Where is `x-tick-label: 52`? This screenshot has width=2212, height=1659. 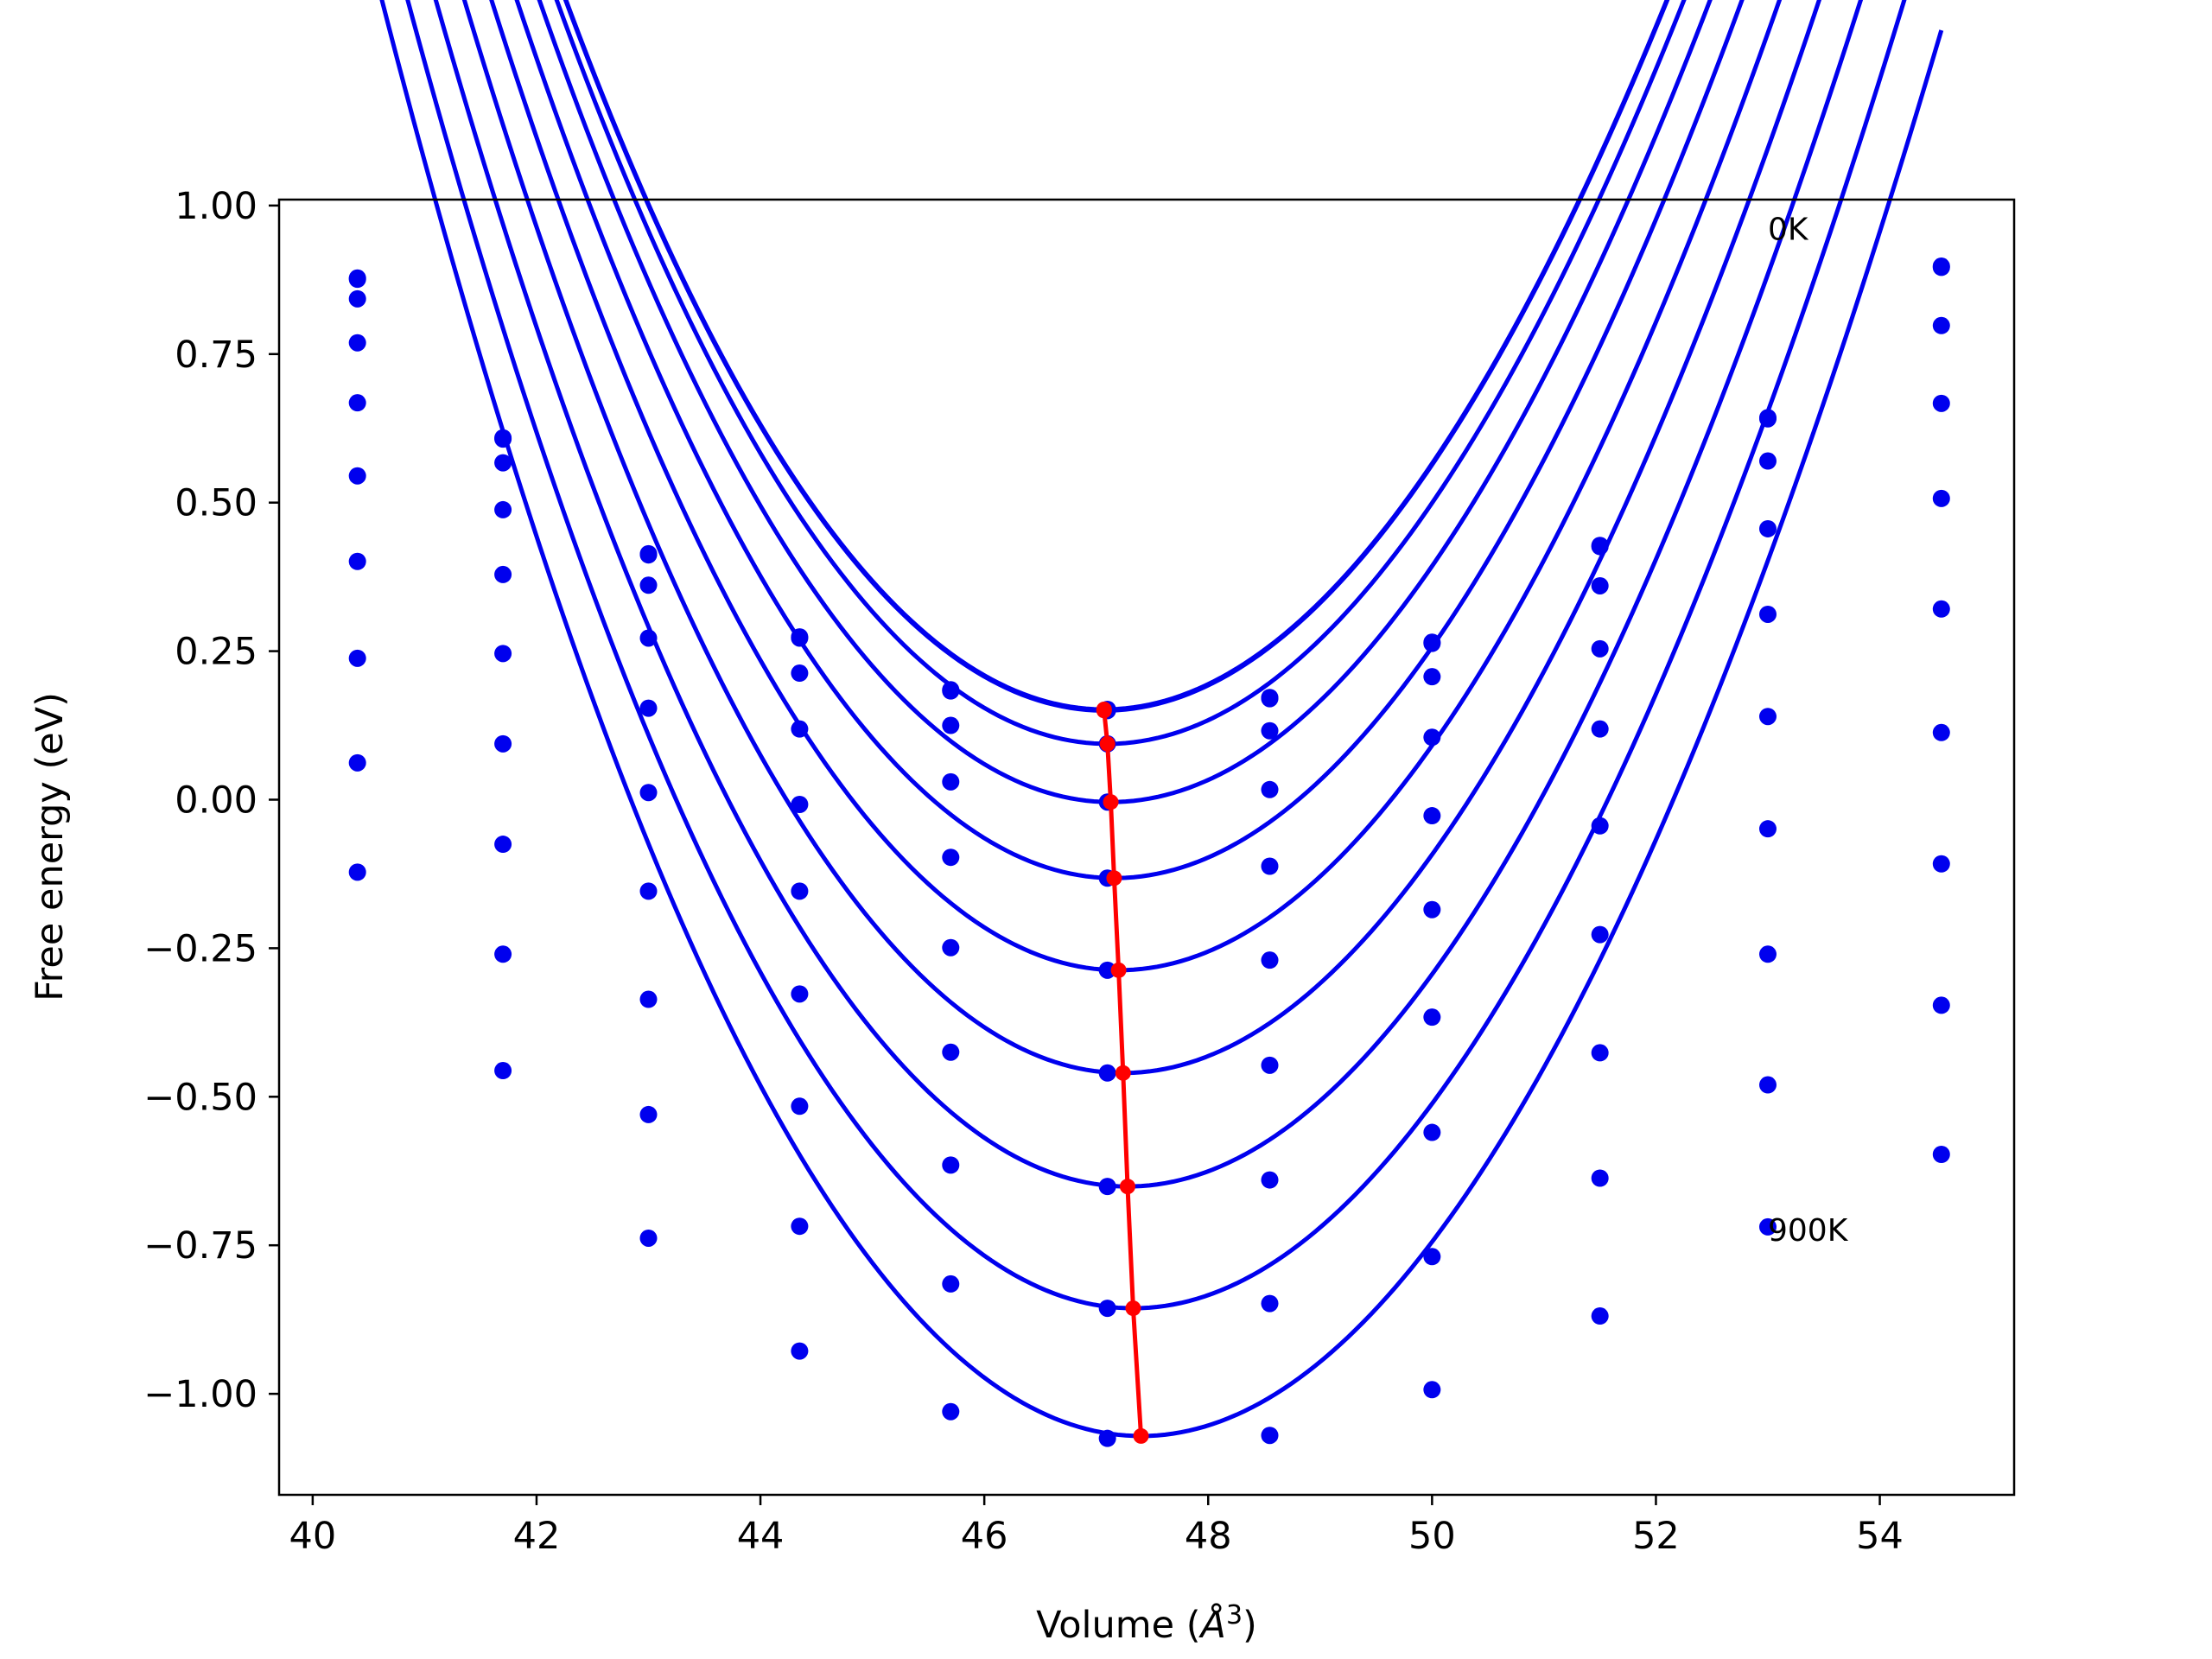
x-tick-label: 52 is located at coordinates (1656, 1536).